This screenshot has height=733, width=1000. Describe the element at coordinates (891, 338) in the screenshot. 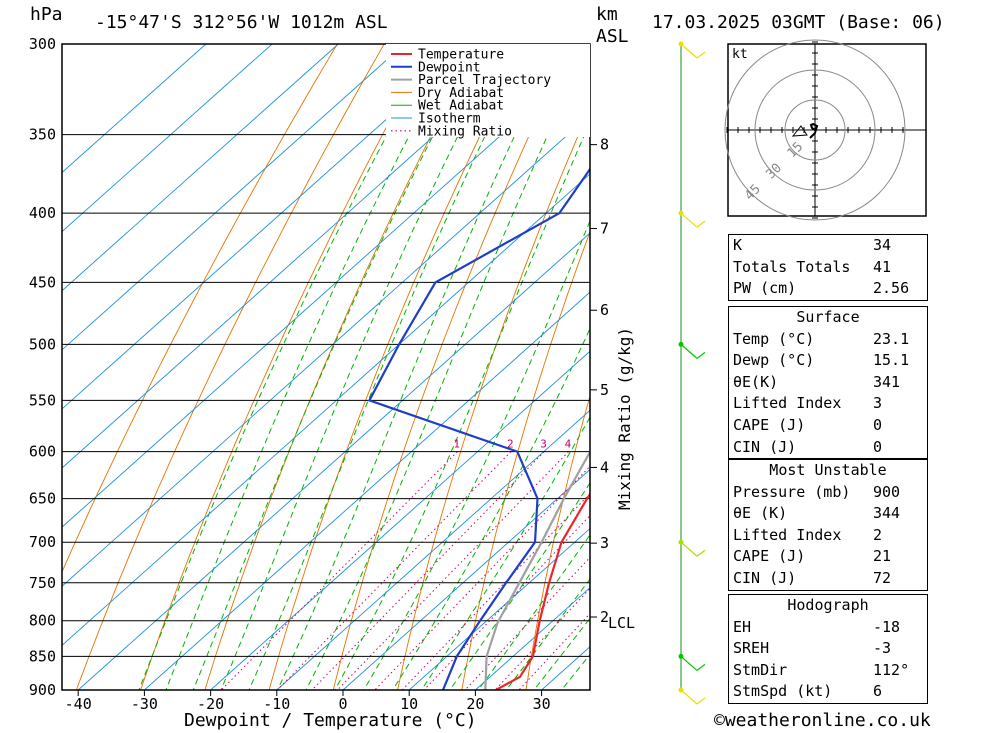

I see `row-value: 23.1` at that location.